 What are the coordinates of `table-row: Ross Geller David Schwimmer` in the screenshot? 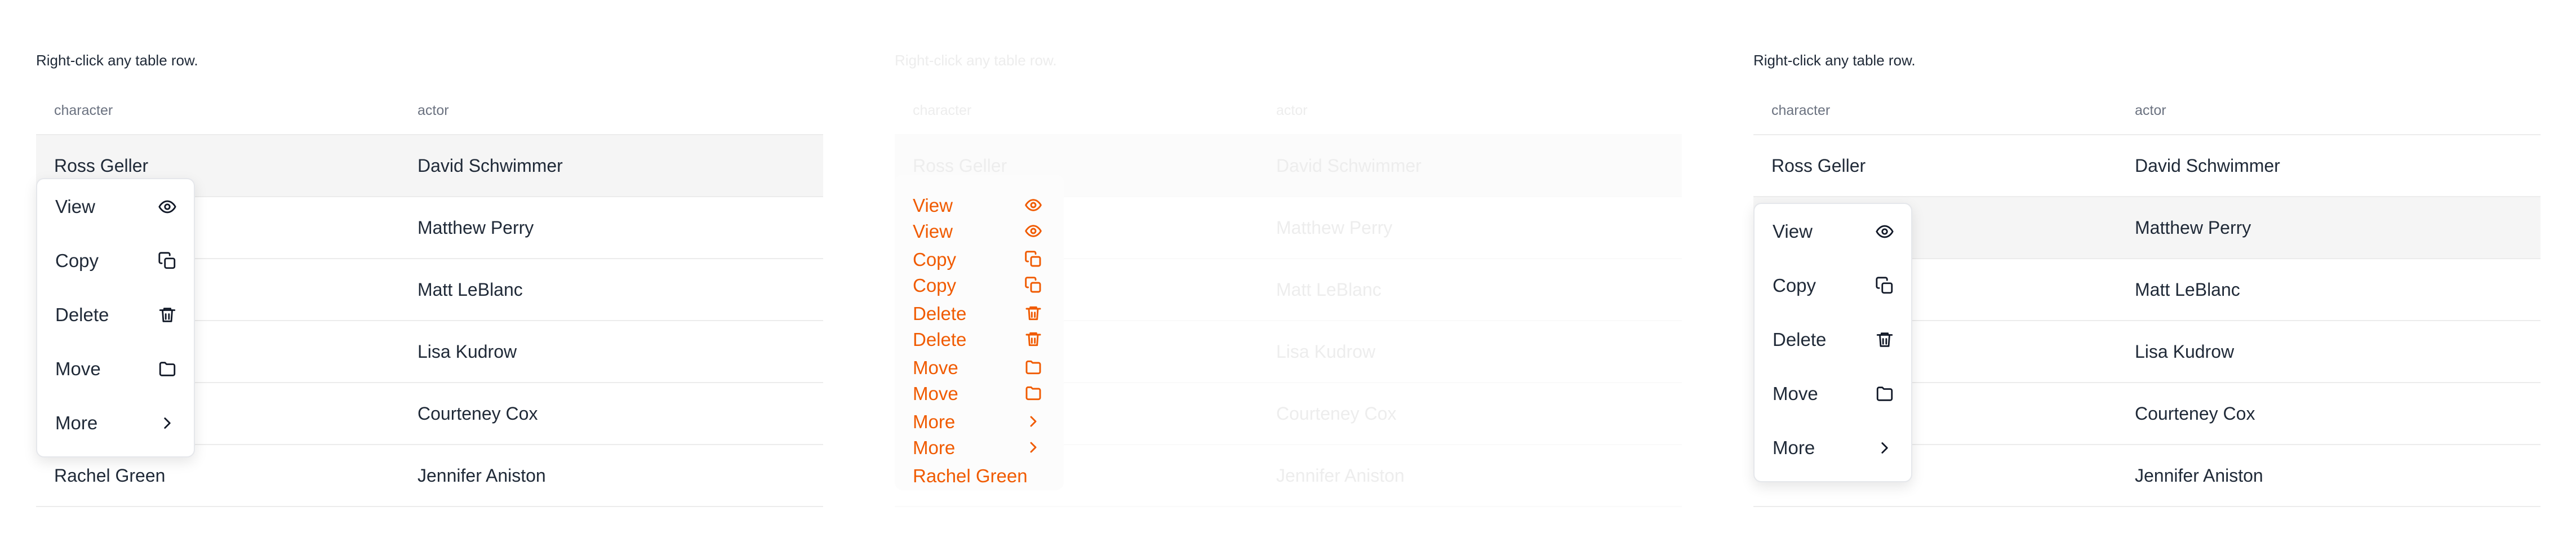 It's located at (2147, 166).